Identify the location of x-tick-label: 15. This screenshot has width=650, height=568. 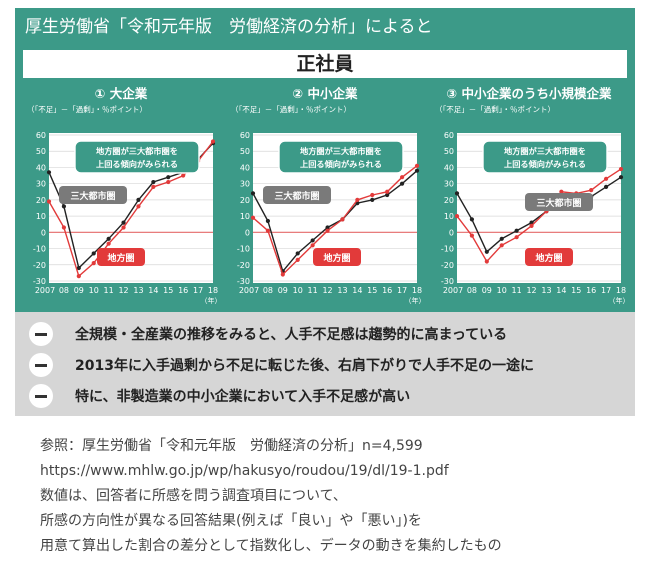
(168, 290).